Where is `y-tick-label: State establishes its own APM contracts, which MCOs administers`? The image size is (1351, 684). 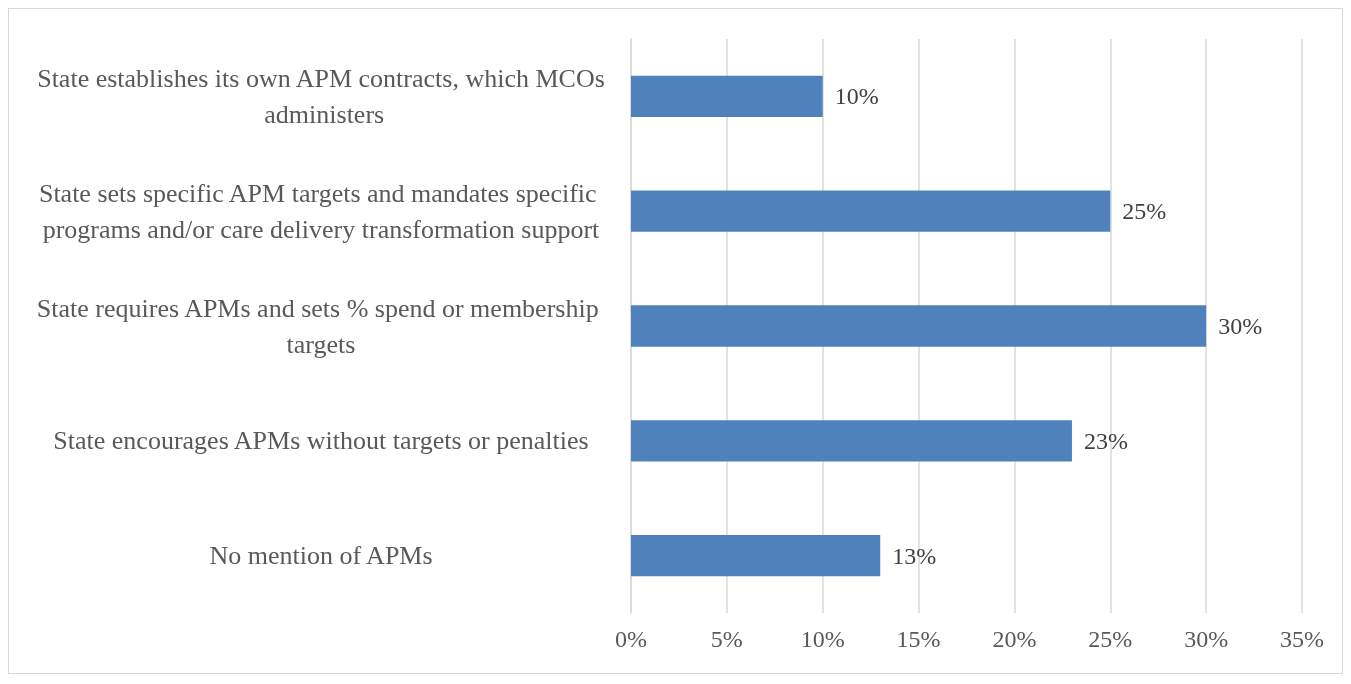 y-tick-label: State establishes its own APM contracts, which MCOs administers is located at coordinates (321, 96).